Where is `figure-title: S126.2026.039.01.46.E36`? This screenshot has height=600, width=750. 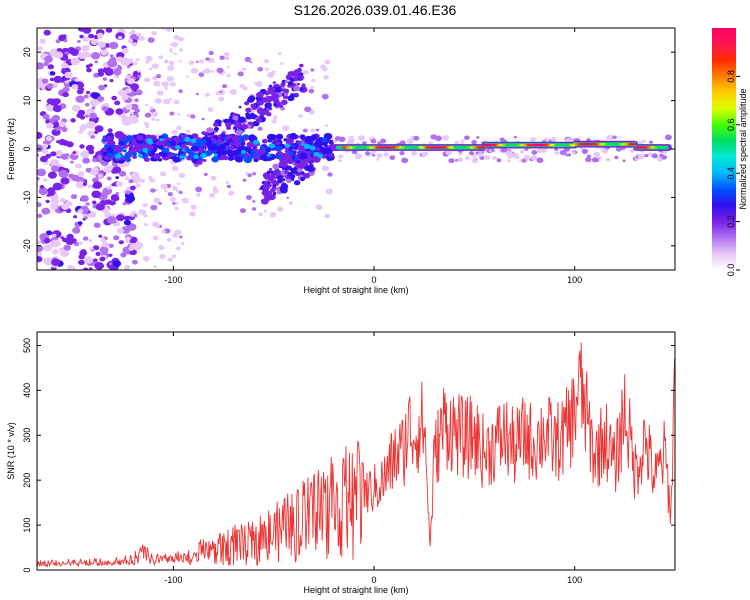 figure-title: S126.2026.039.01.46.E36 is located at coordinates (375, 10).